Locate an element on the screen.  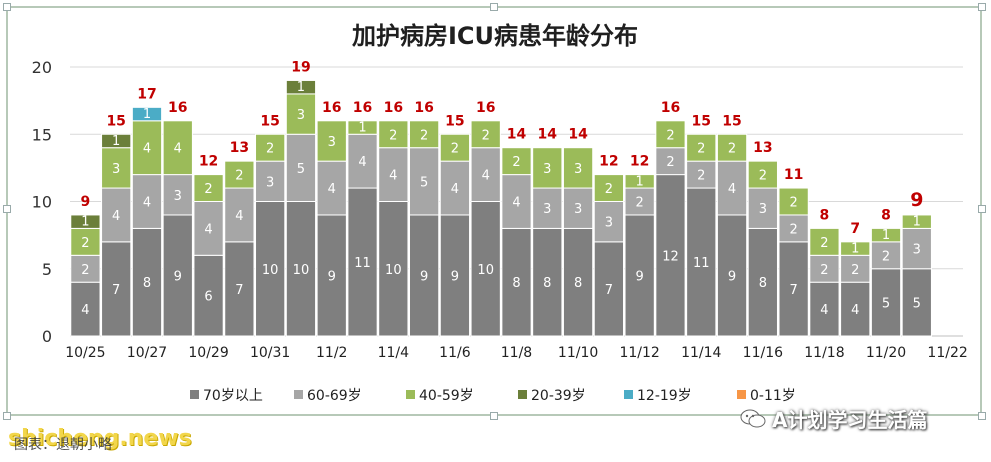
bar-total-label: 11 is located at coordinates (793, 175).